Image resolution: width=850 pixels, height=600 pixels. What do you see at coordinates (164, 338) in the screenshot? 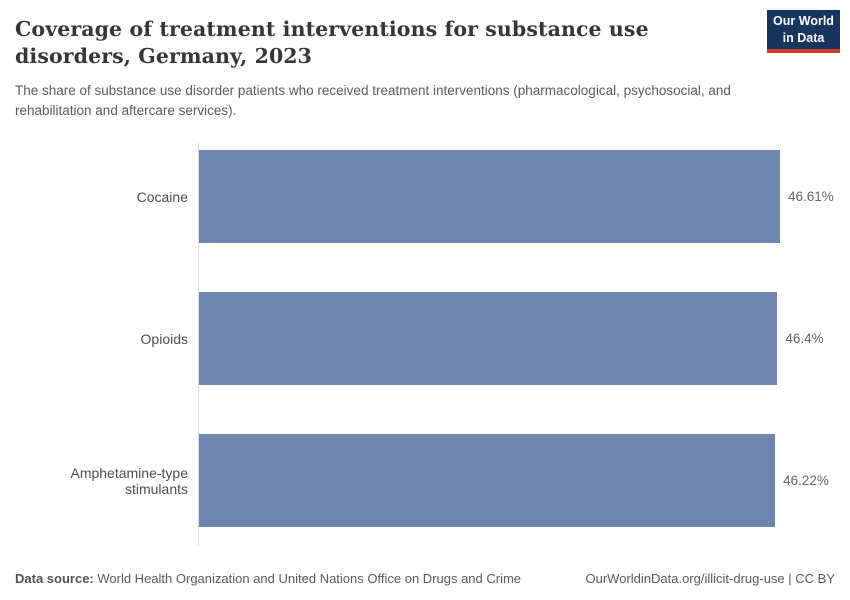
I see `category-label: Opioids` at bounding box center [164, 338].